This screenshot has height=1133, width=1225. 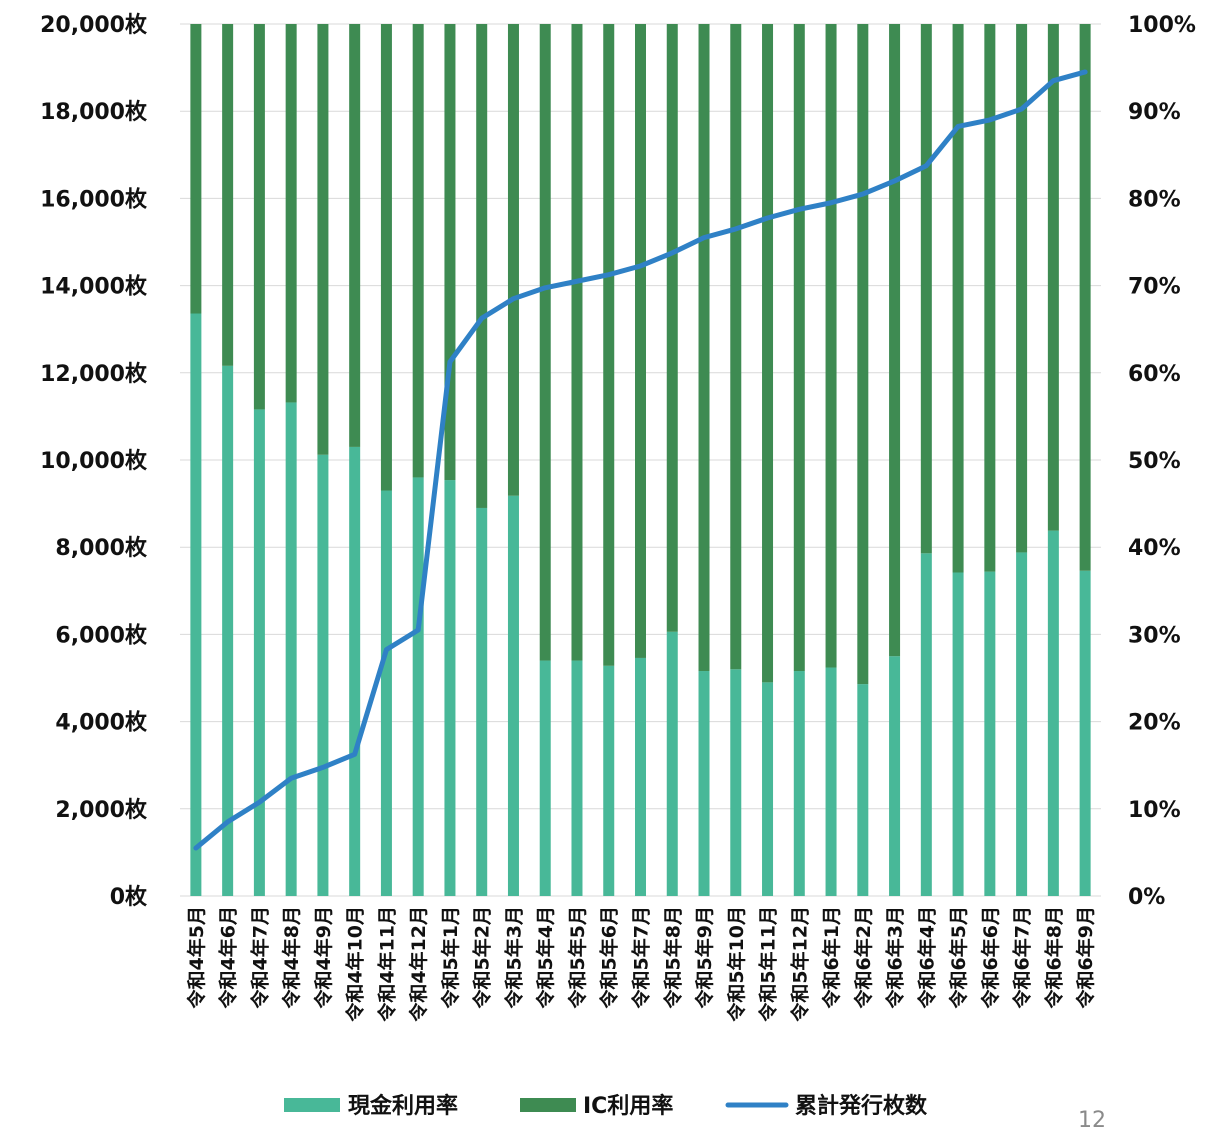 What do you see at coordinates (1154, 461) in the screenshot?
I see `right-tick-label: 50%` at bounding box center [1154, 461].